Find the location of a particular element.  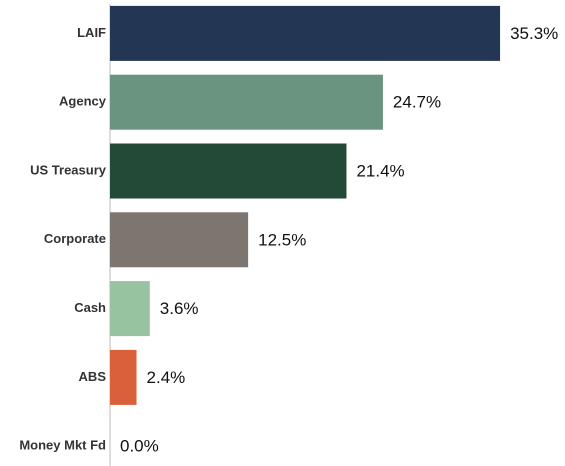

category-label: LAIF is located at coordinates (91, 32).